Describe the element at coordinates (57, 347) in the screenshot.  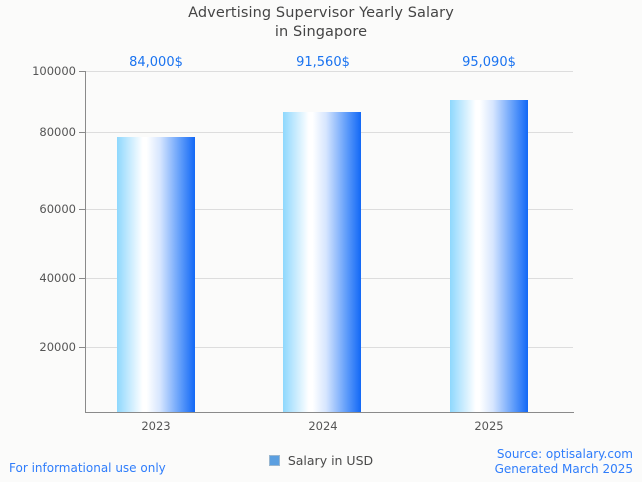
I see `y-tick-label-20000: 20000` at that location.